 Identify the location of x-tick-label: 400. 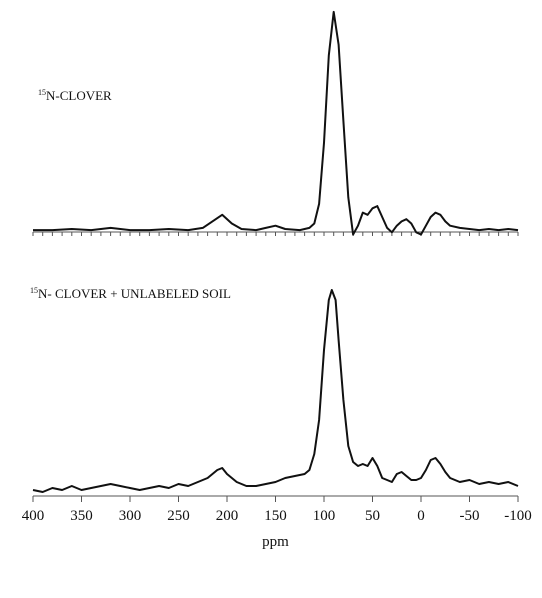
(33, 516).